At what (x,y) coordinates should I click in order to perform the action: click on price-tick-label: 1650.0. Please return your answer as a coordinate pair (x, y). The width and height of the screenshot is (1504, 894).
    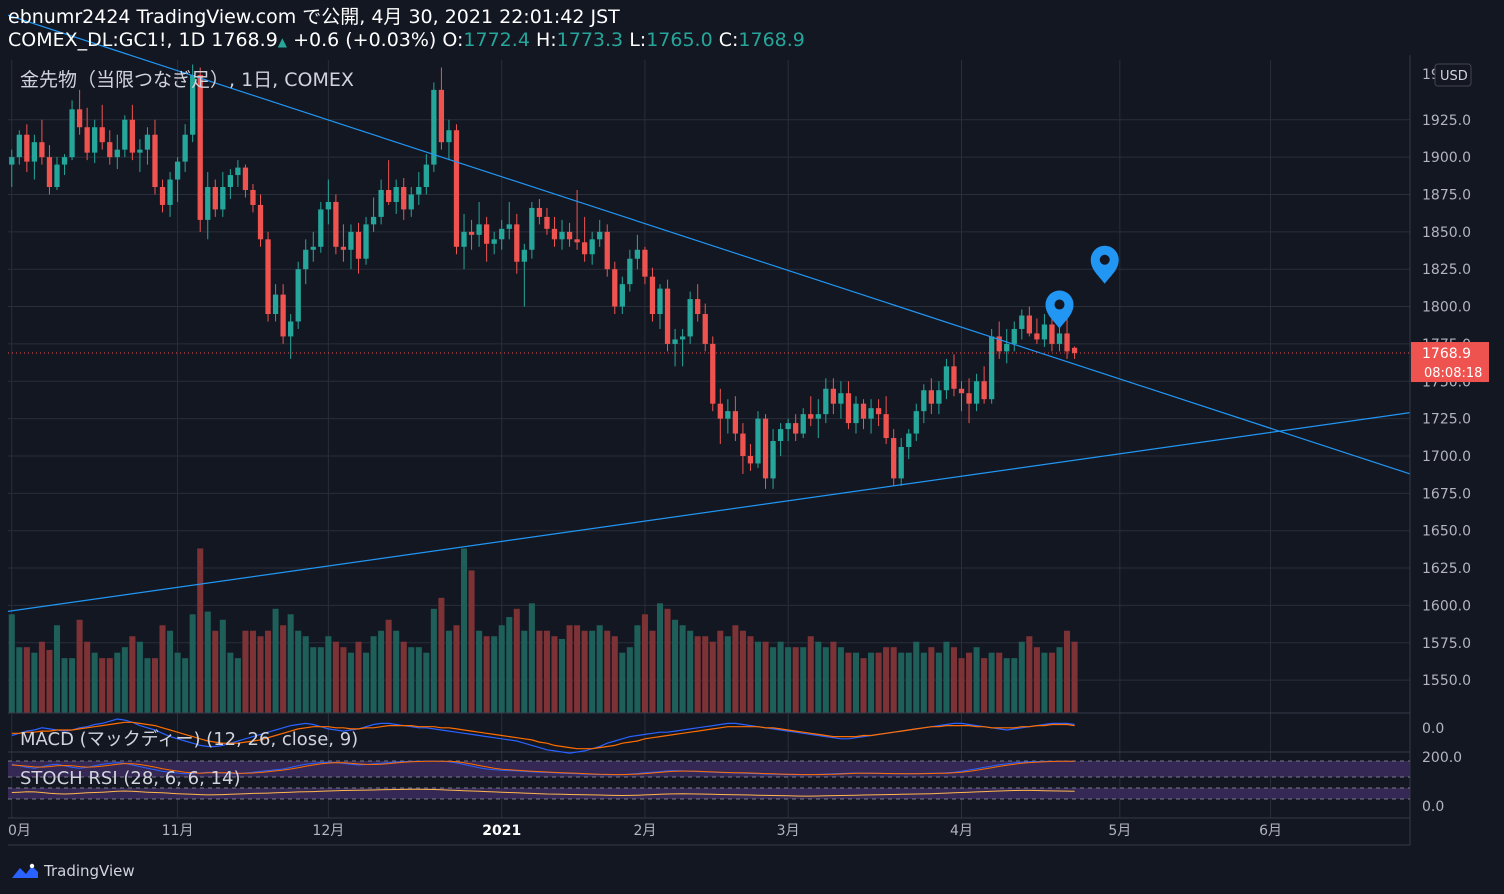
    Looking at the image, I should click on (1446, 532).